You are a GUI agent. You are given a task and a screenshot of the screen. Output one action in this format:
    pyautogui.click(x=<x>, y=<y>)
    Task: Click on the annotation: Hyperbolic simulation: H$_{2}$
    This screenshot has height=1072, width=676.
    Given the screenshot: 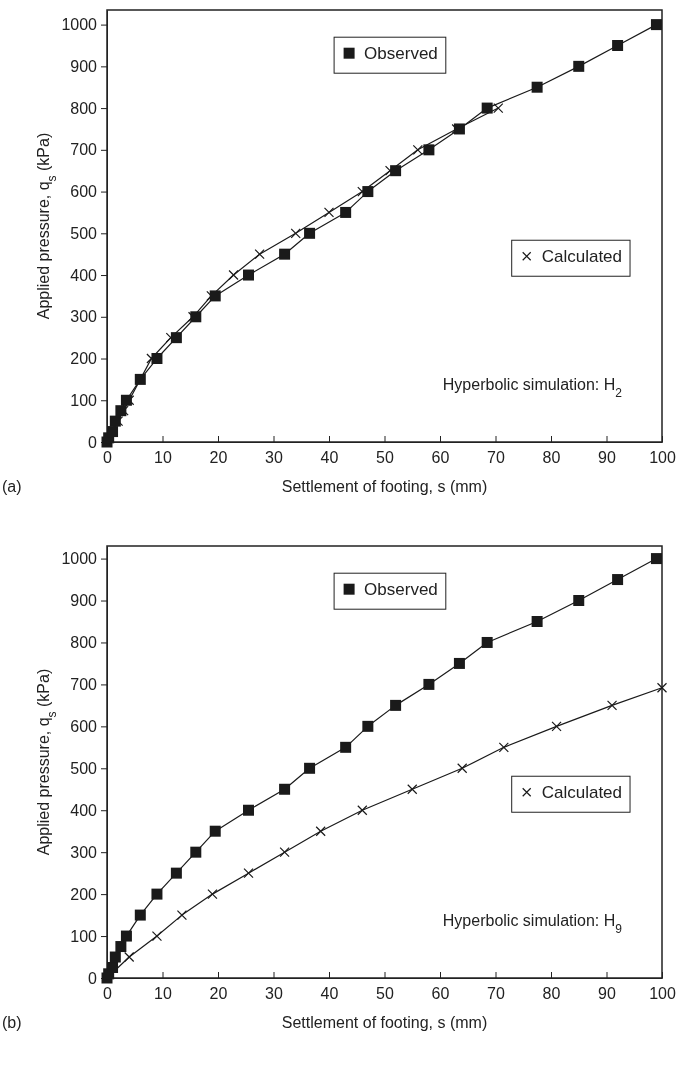 What is the action you would take?
    pyautogui.click(x=532, y=388)
    